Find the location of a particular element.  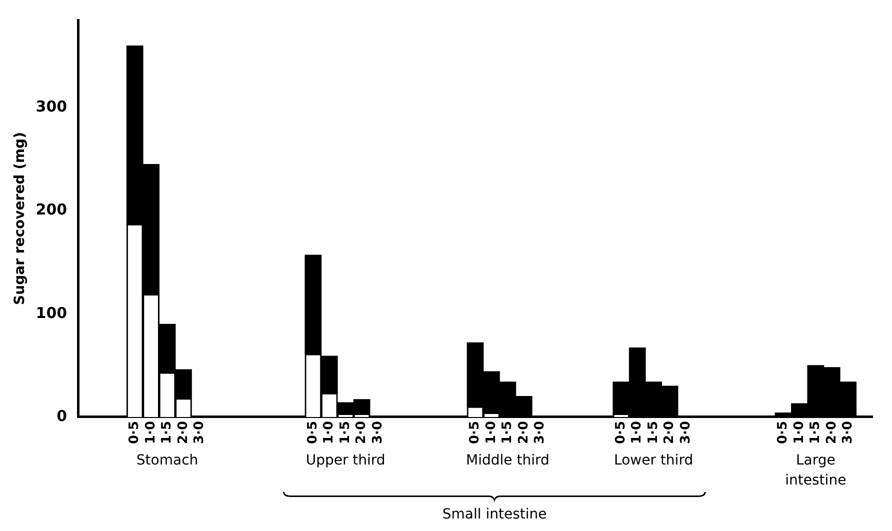

y-tick-label: 100 is located at coordinates (52, 313).